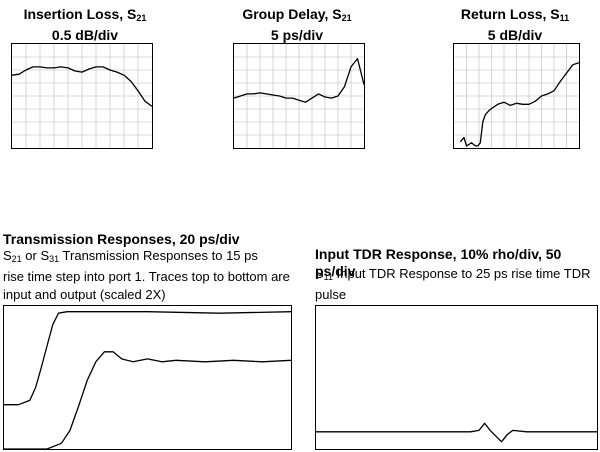  Describe the element at coordinates (35, 255) in the screenshot. I see `tr-cap-or: or S` at that location.